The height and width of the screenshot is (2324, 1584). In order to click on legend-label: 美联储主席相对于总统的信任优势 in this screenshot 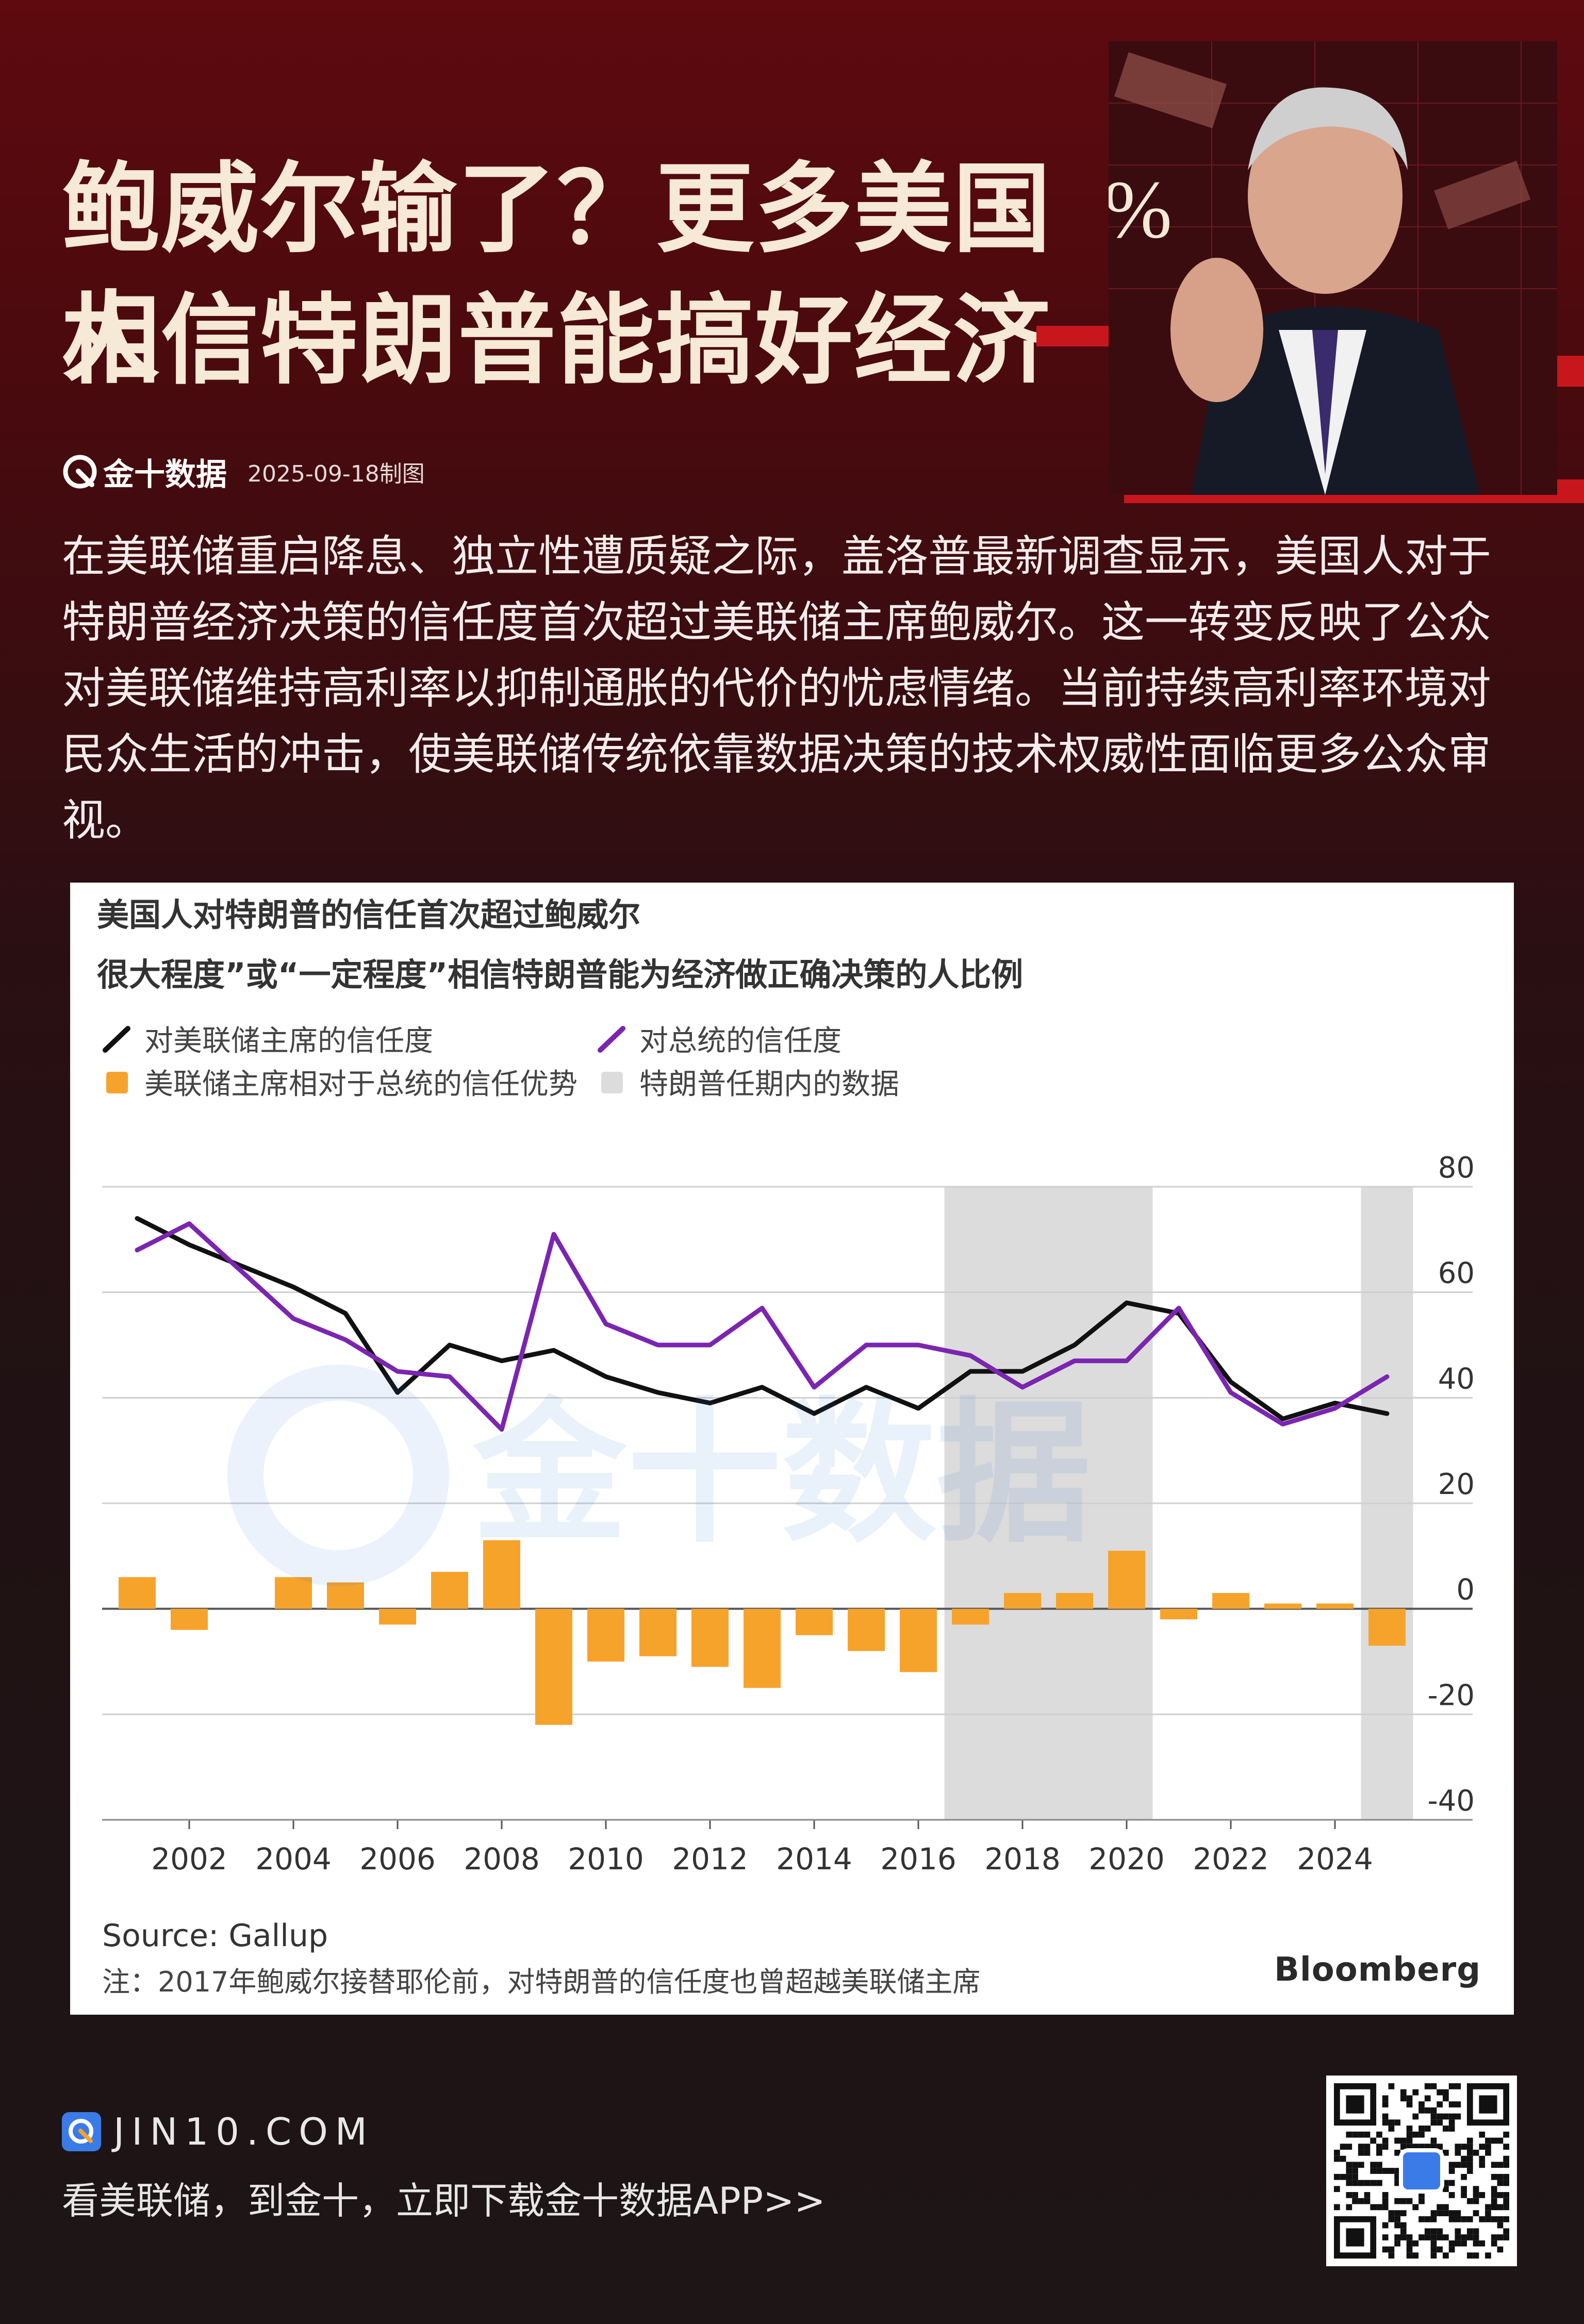, I will do `click(361, 1084)`.